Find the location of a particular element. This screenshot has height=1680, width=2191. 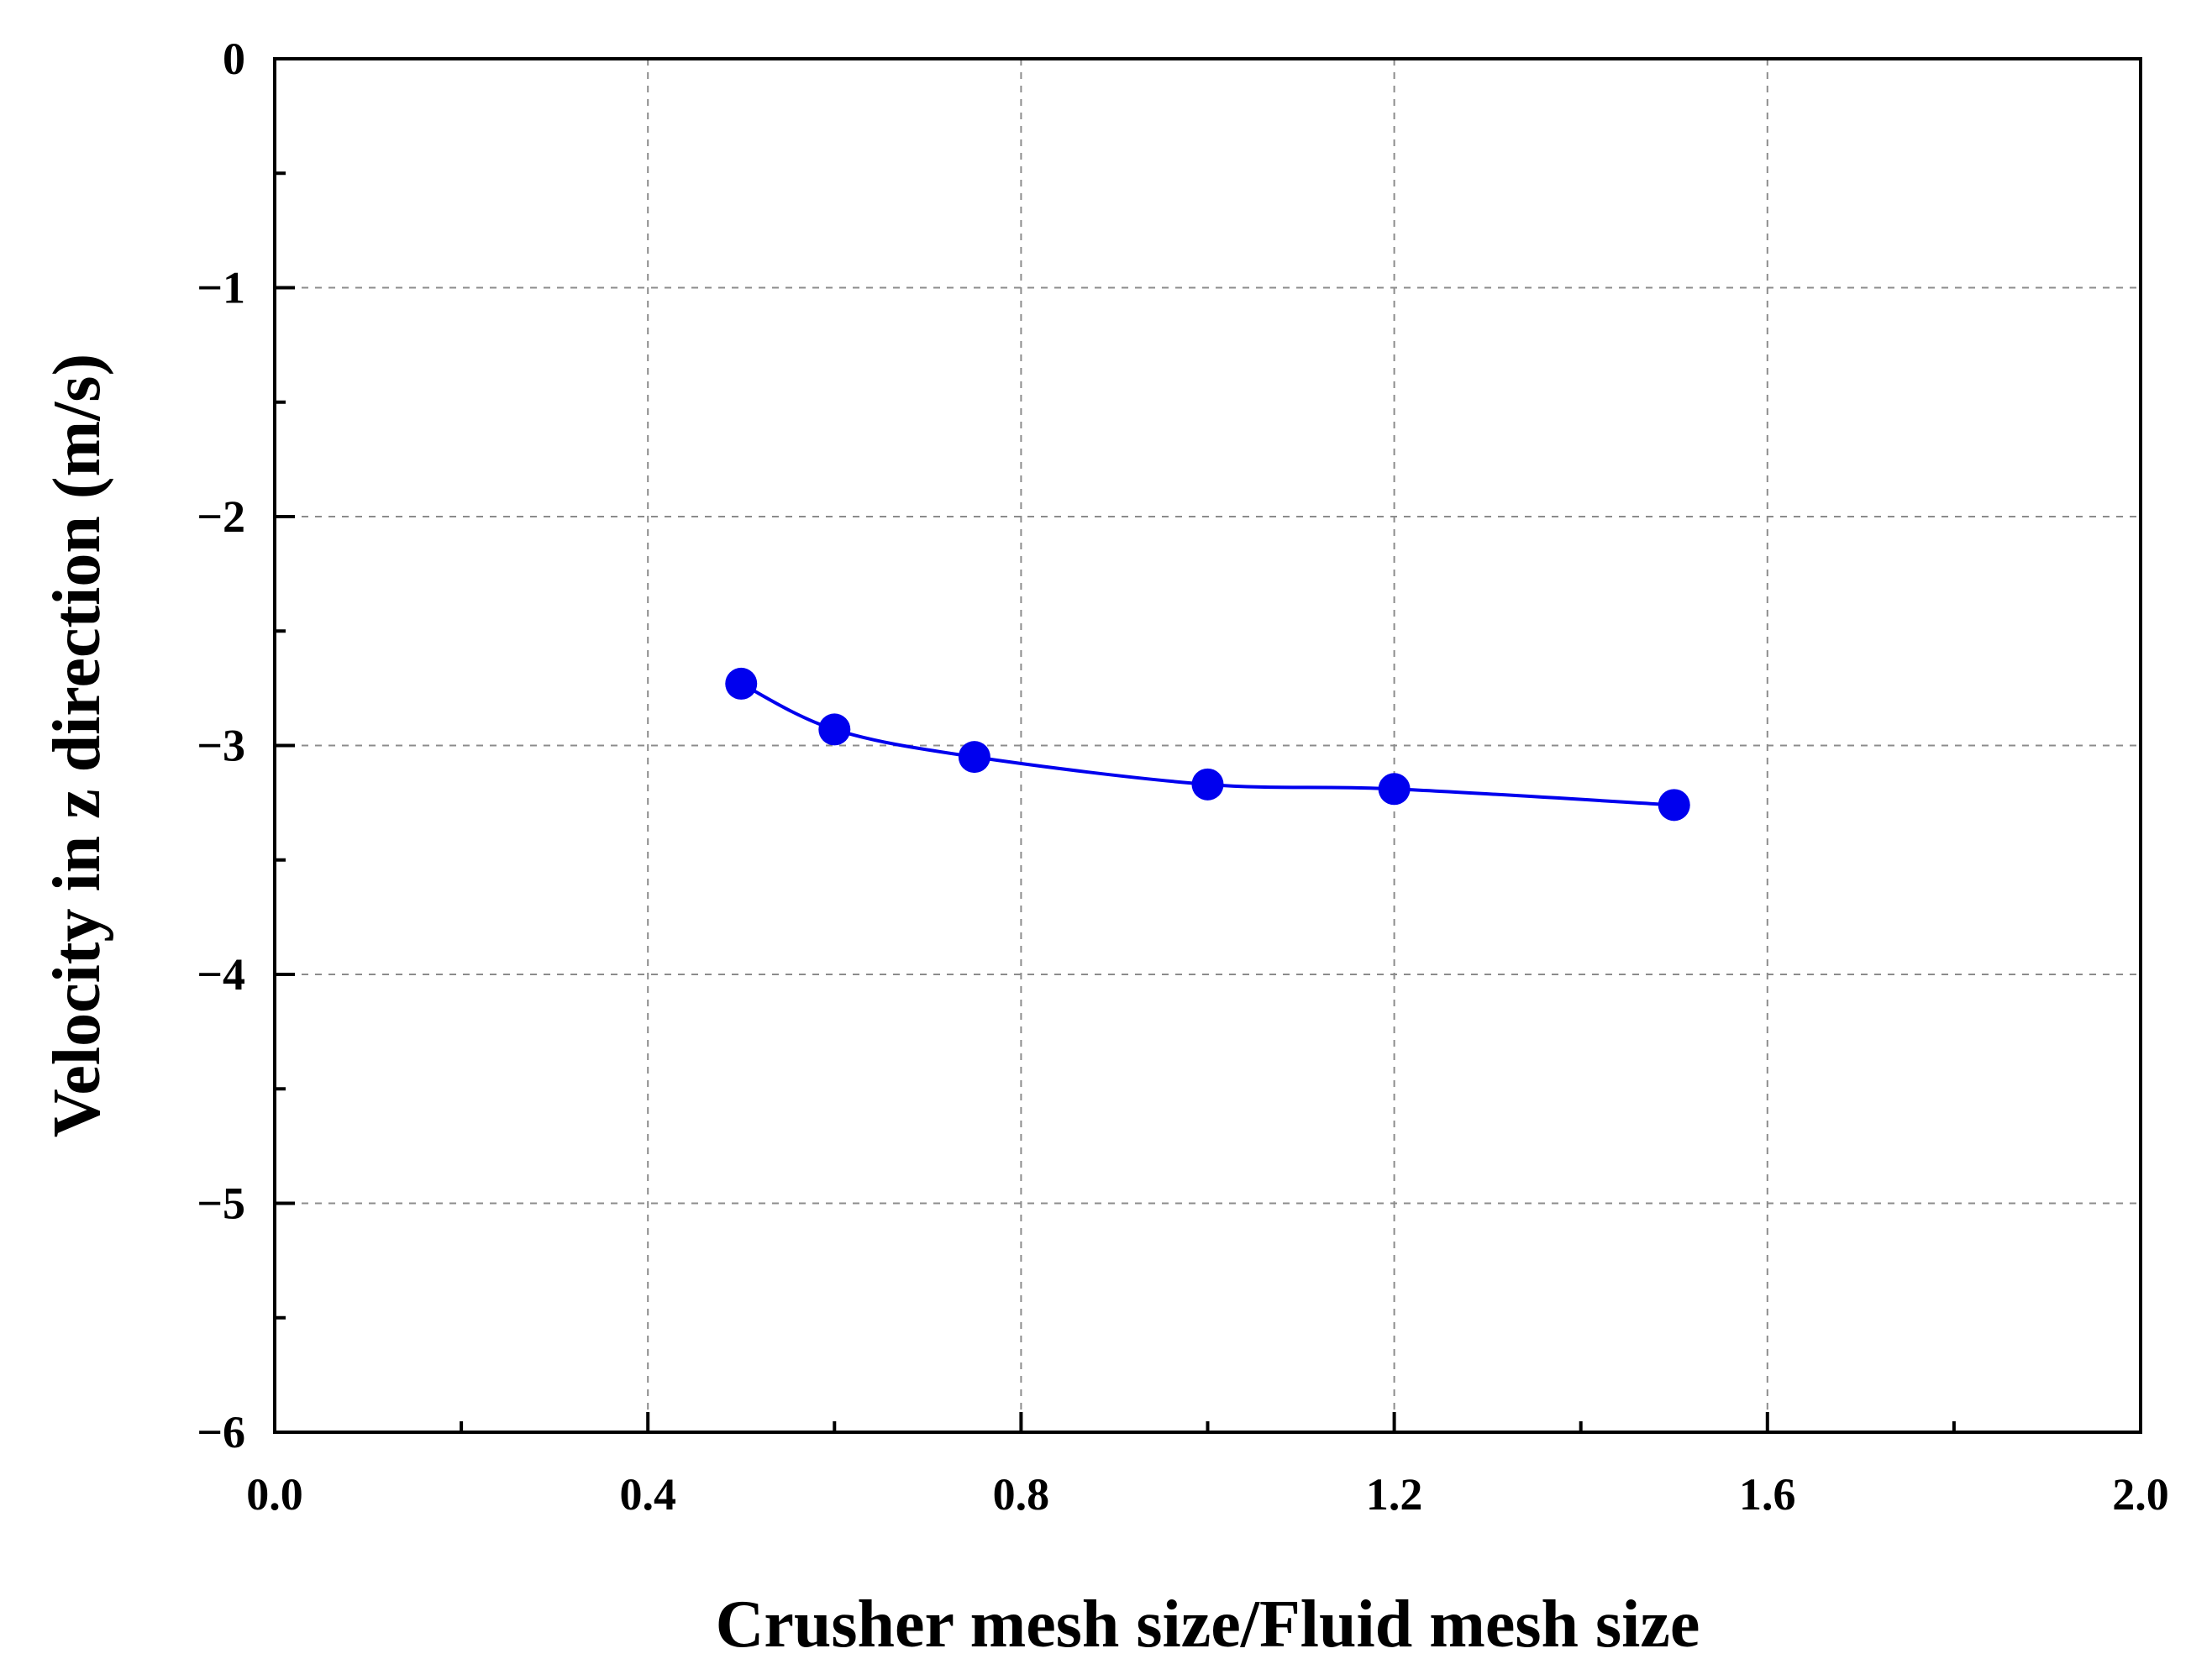

y-tick-label: −5 is located at coordinates (221, 1204).